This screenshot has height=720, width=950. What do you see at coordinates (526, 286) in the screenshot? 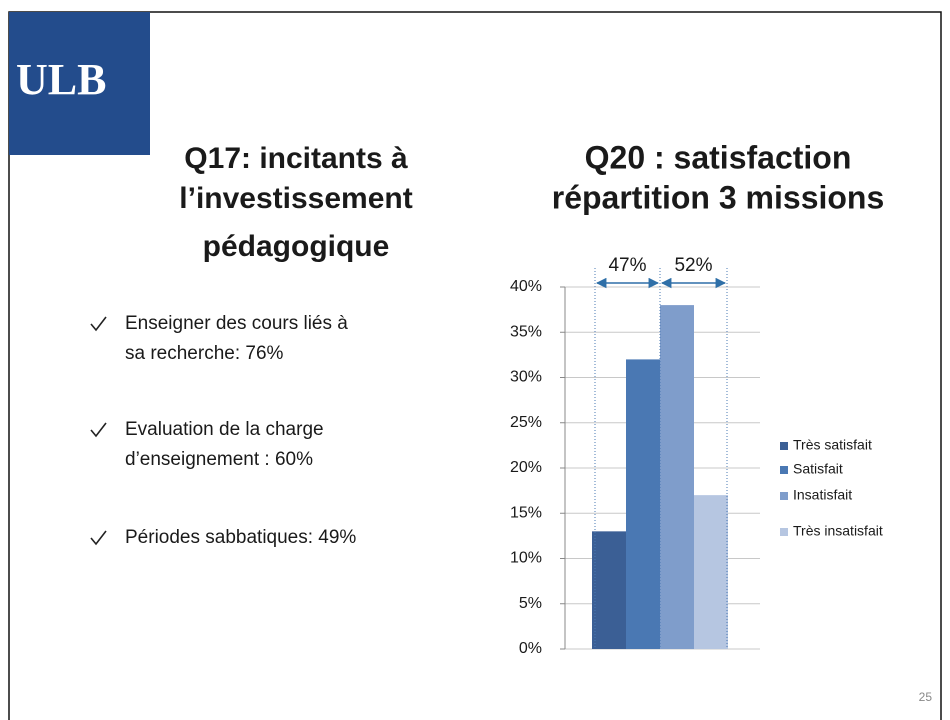
I see `y-tick-label: 40%` at bounding box center [526, 286].